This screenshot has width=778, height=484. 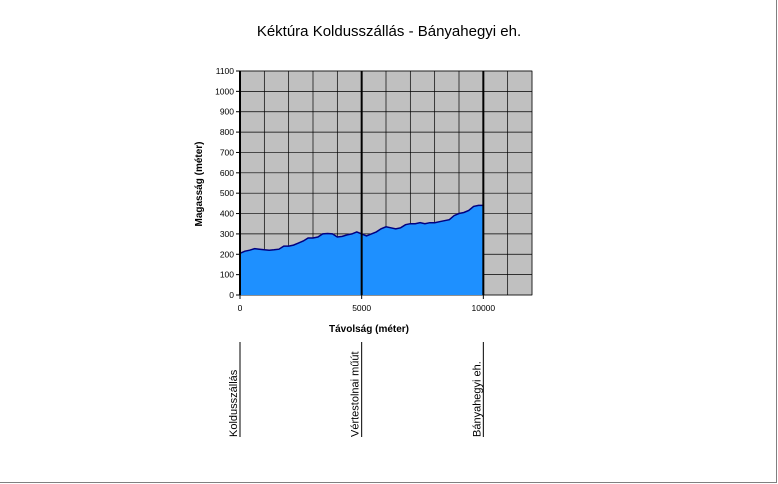 What do you see at coordinates (224, 91) in the screenshot?
I see `y-tick-label: 1000` at bounding box center [224, 91].